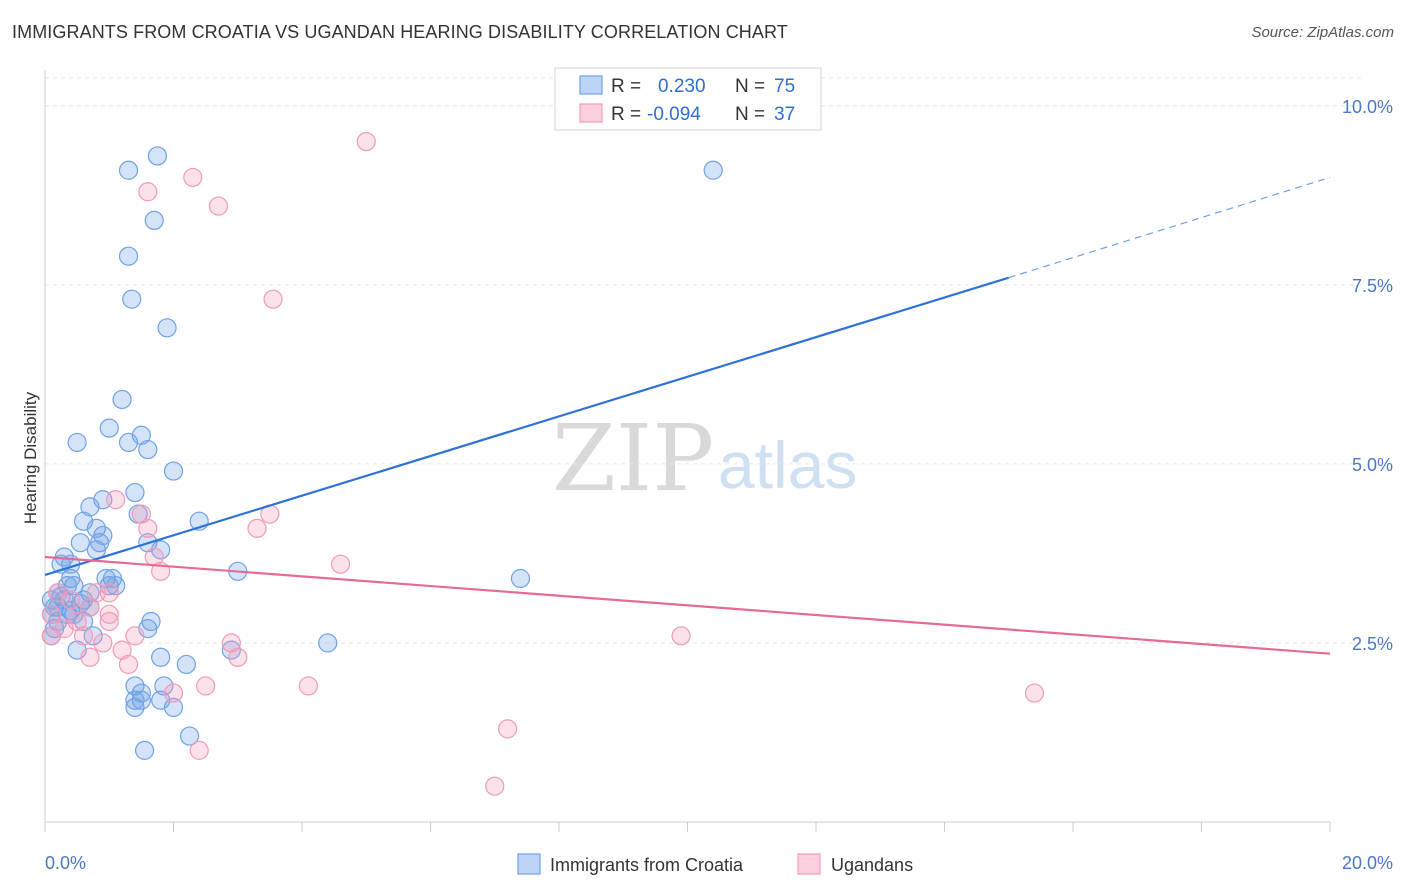 The image size is (1406, 892). What do you see at coordinates (626, 86) in the screenshot?
I see `legend-r-label-croatia: R =` at bounding box center [626, 86].